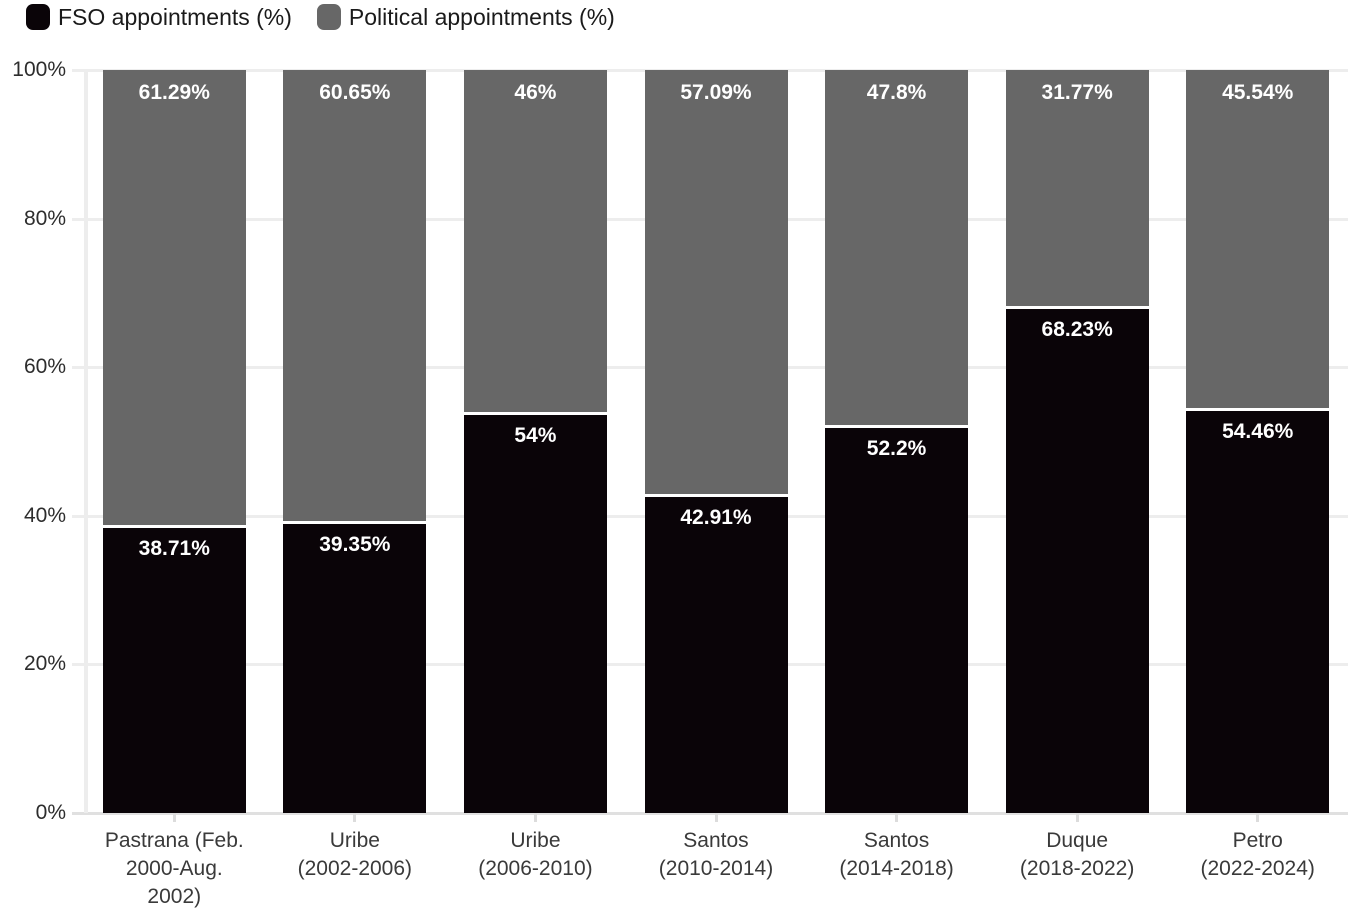 The height and width of the screenshot is (913, 1358). Describe the element at coordinates (896, 92) in the screenshot. I see `bar-value-political: 47.8%` at that location.